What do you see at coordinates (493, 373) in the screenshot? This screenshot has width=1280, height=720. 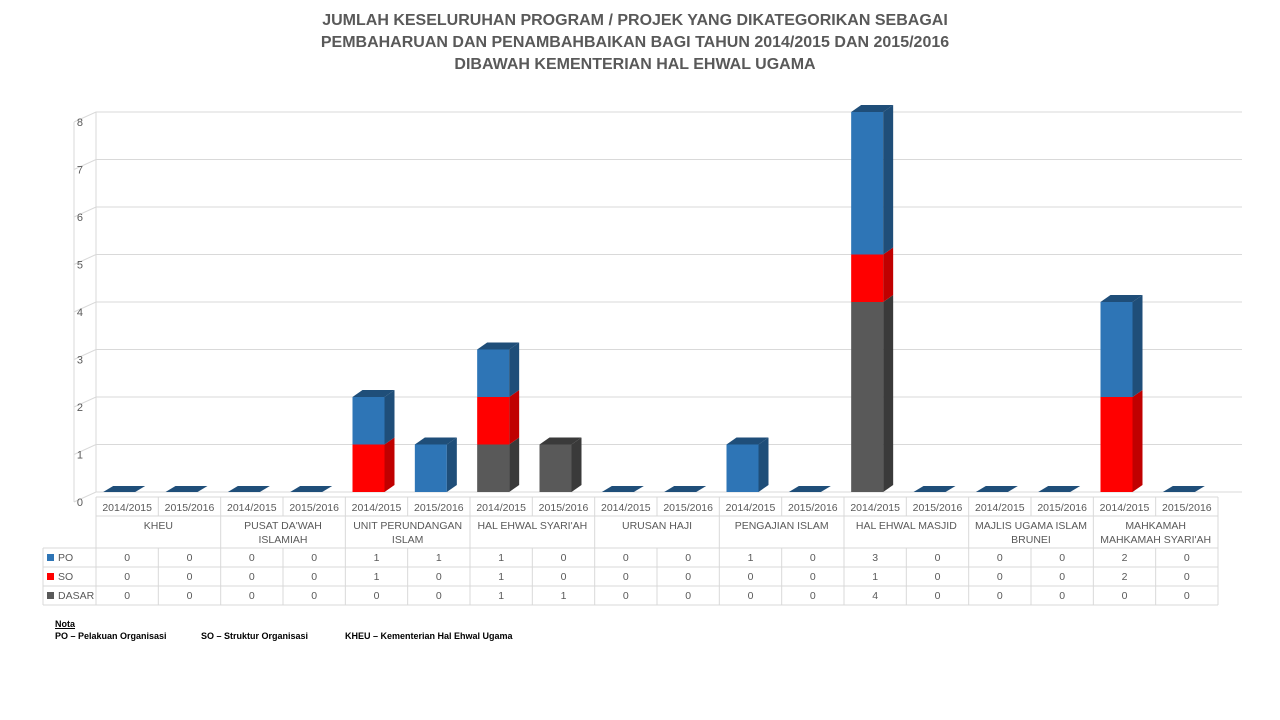 I see `bar-po` at bounding box center [493, 373].